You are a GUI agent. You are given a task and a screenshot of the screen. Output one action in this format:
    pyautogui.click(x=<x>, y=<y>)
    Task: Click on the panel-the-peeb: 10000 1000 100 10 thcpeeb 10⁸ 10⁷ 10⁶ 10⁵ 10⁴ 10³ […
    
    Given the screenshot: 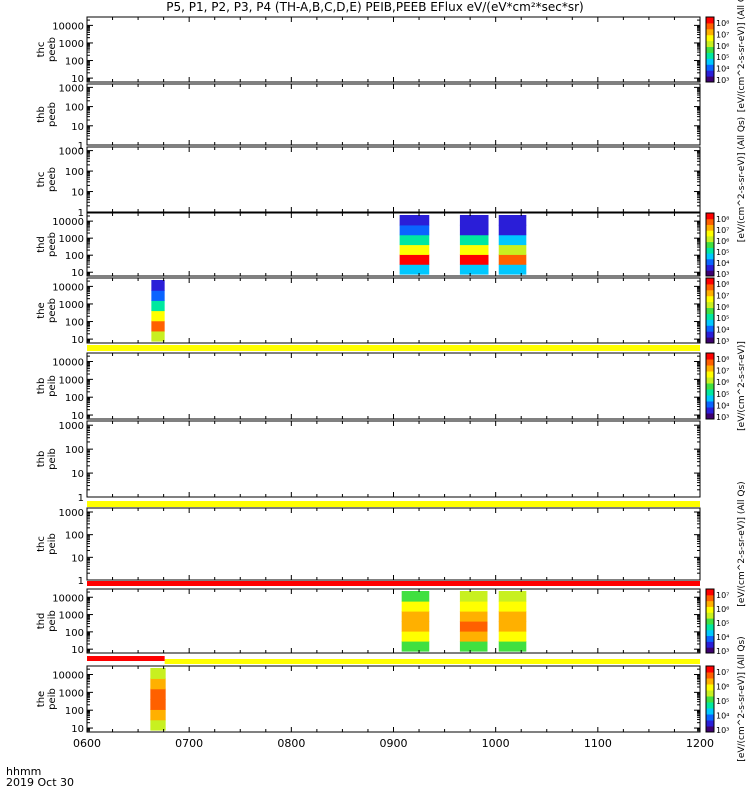 What is the action you would take?
    pyautogui.click(x=391, y=56)
    